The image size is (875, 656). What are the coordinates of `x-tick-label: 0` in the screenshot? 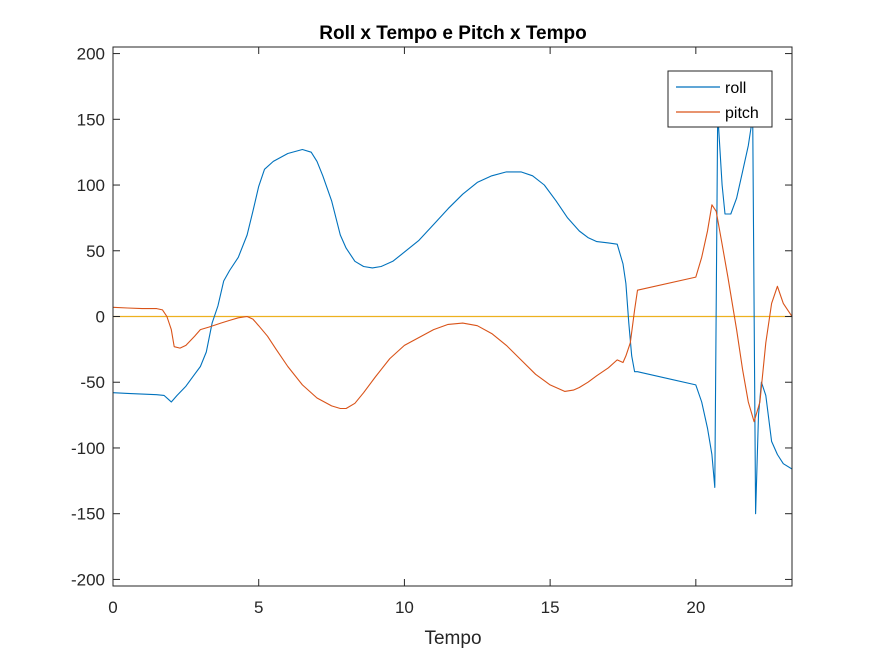 It's located at (112, 607).